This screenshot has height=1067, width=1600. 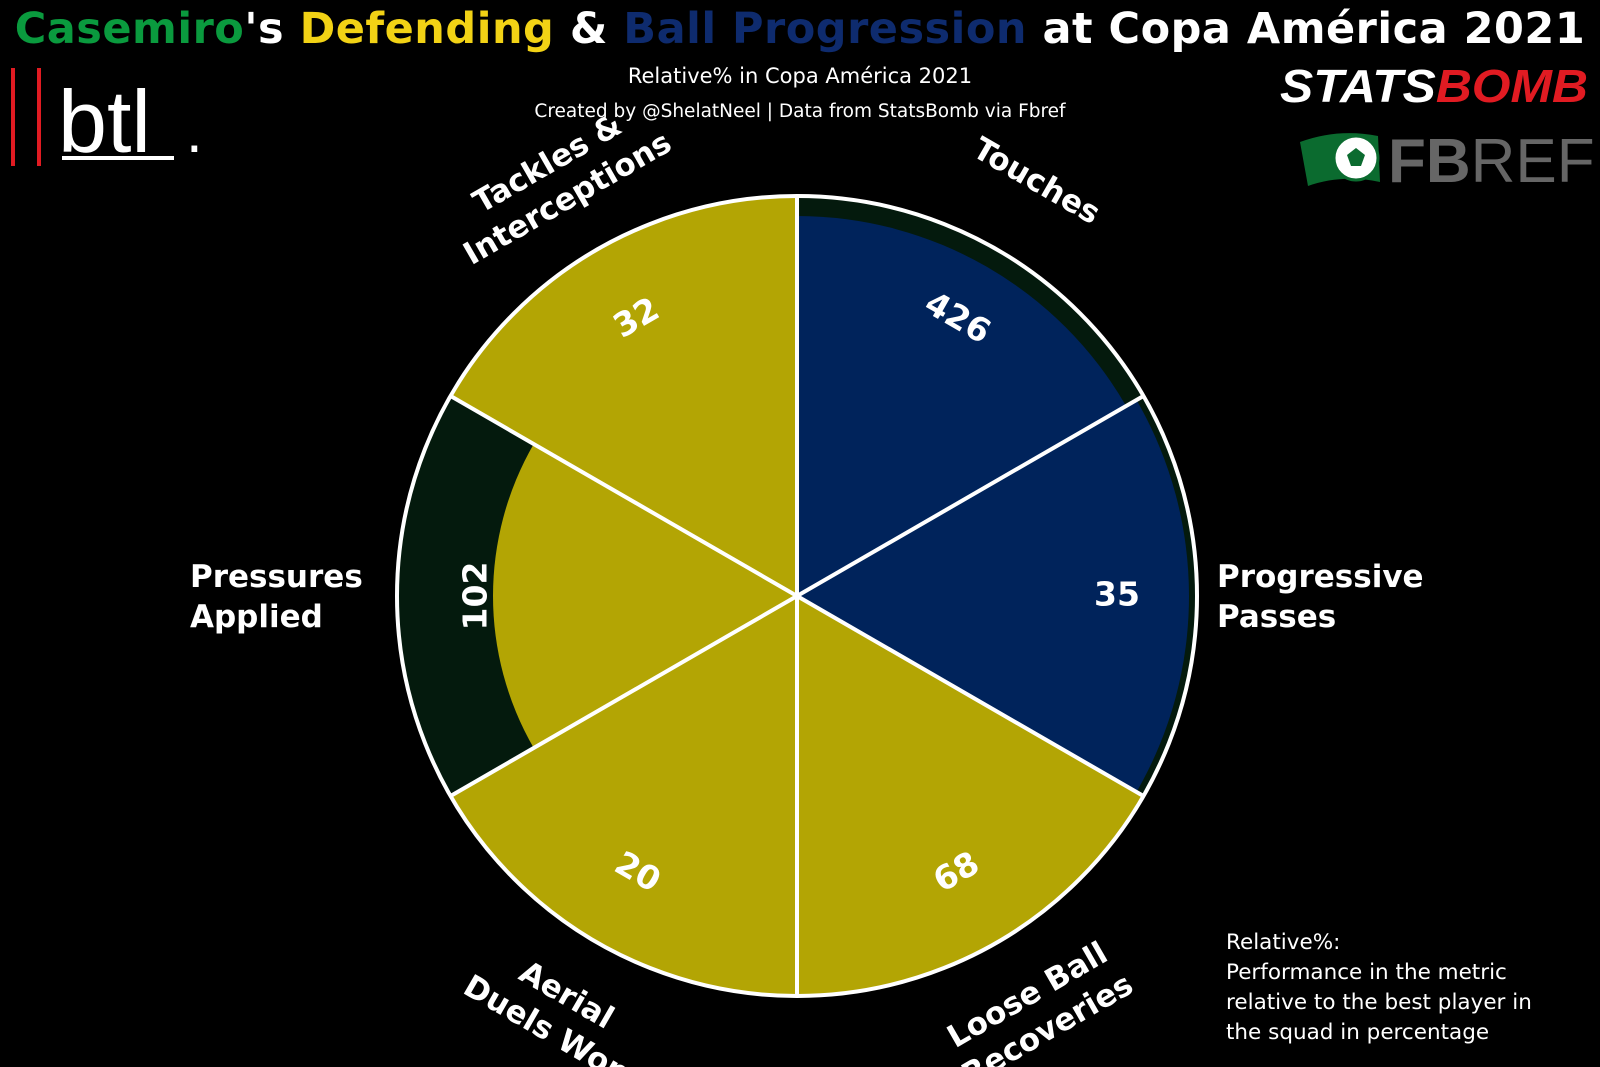 I want to click on title-part-0: Casemiro, so click(x=129, y=29).